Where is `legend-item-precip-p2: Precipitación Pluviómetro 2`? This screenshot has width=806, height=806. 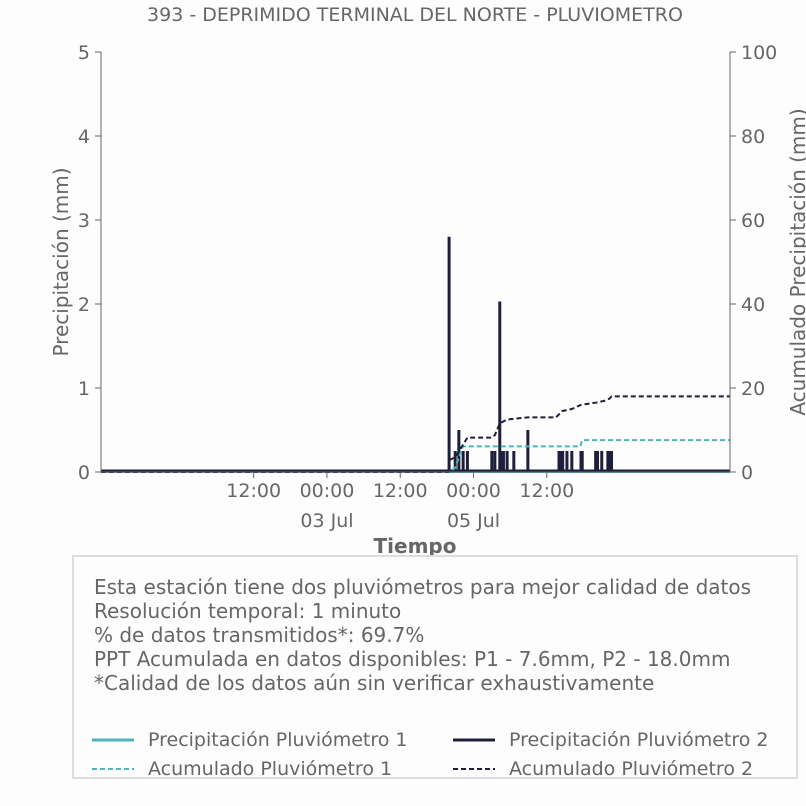 legend-item-precip-p2: Precipitación Pluviómetro 2 is located at coordinates (611, 740).